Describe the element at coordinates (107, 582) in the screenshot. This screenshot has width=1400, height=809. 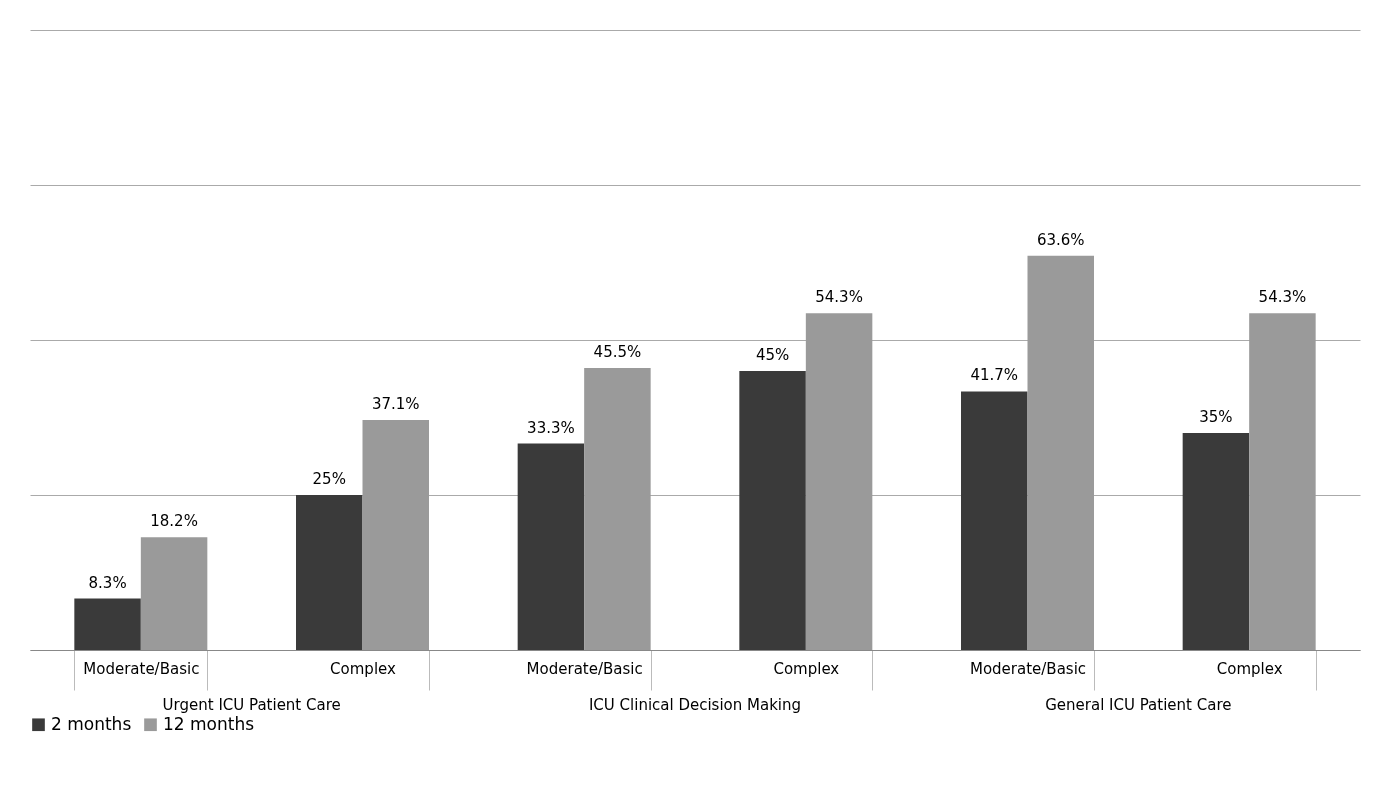
I see `data-label: 8.3%` at that location.